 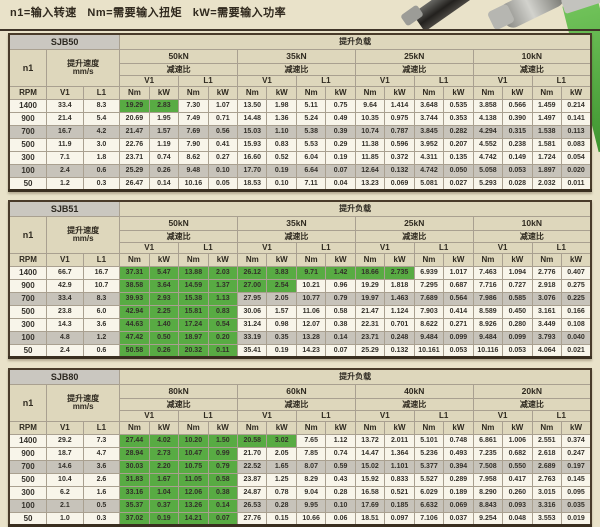 I want to click on product-photo, so click(x=500, y=14).